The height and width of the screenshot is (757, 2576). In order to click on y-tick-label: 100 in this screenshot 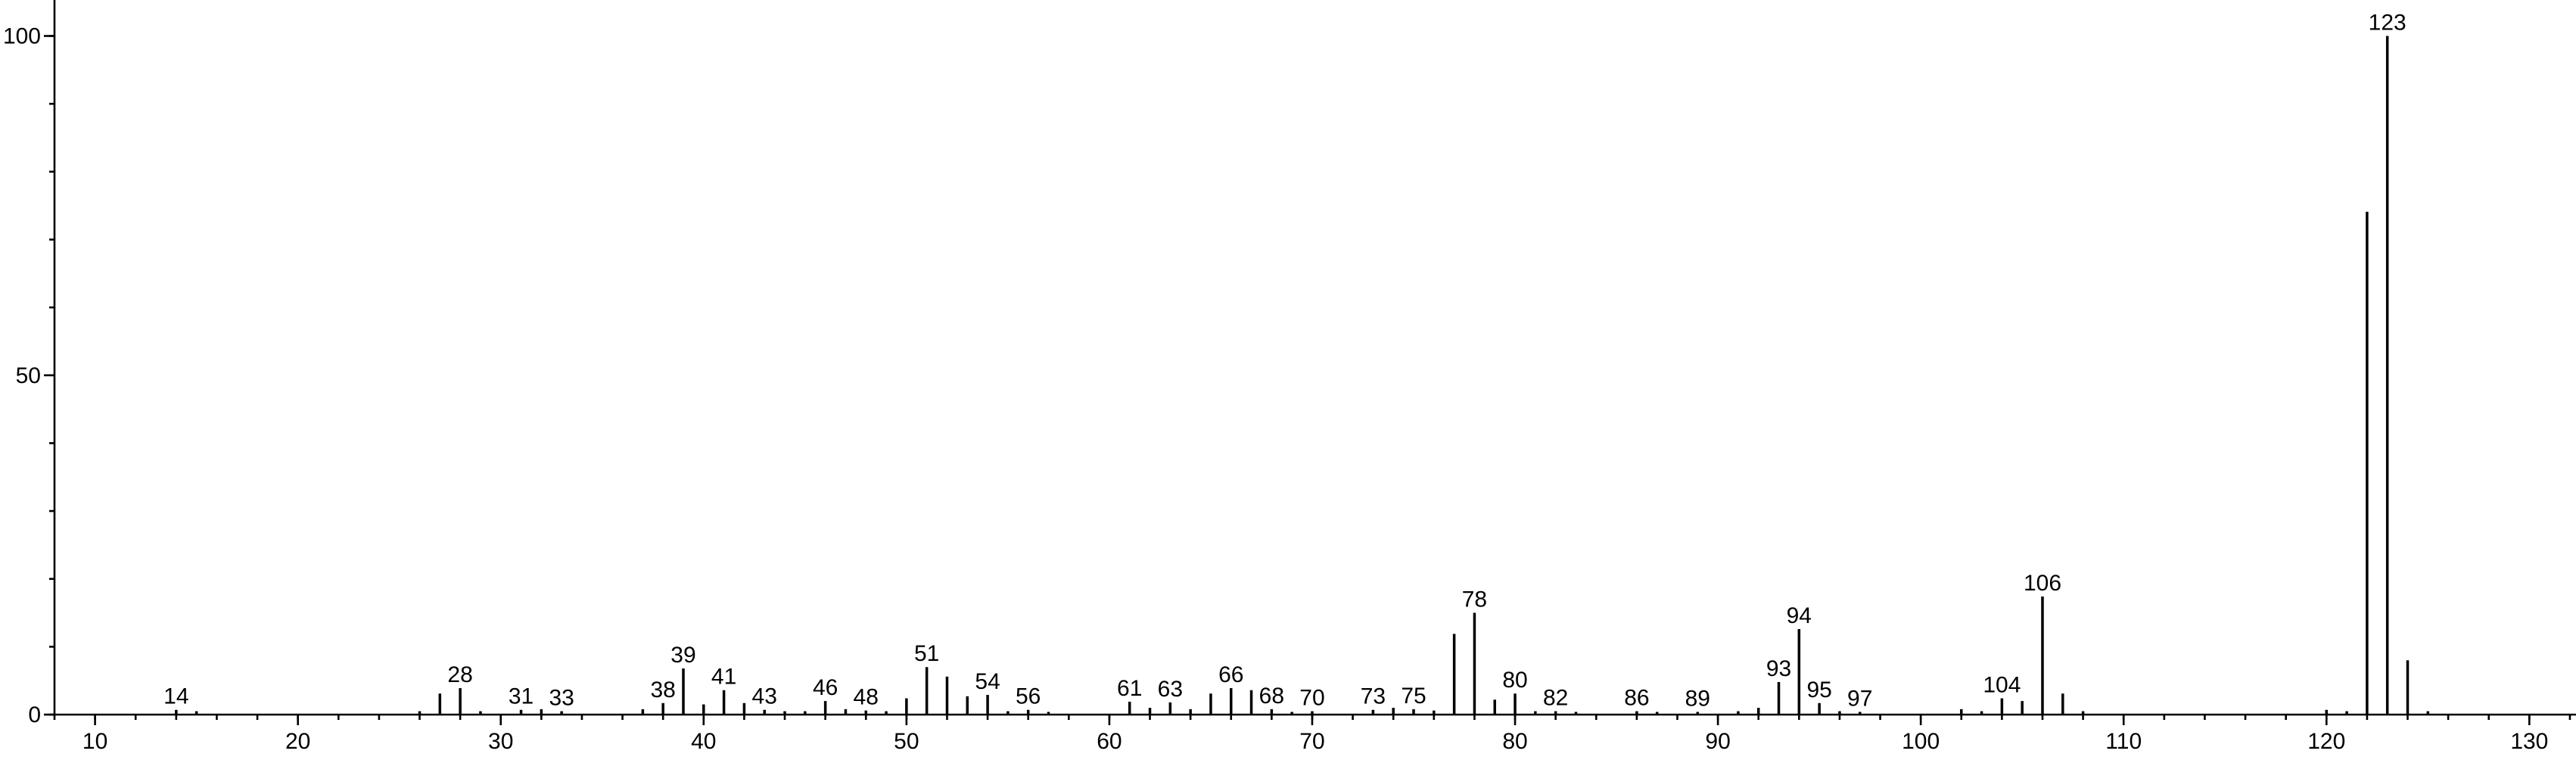, I will do `click(22, 36)`.